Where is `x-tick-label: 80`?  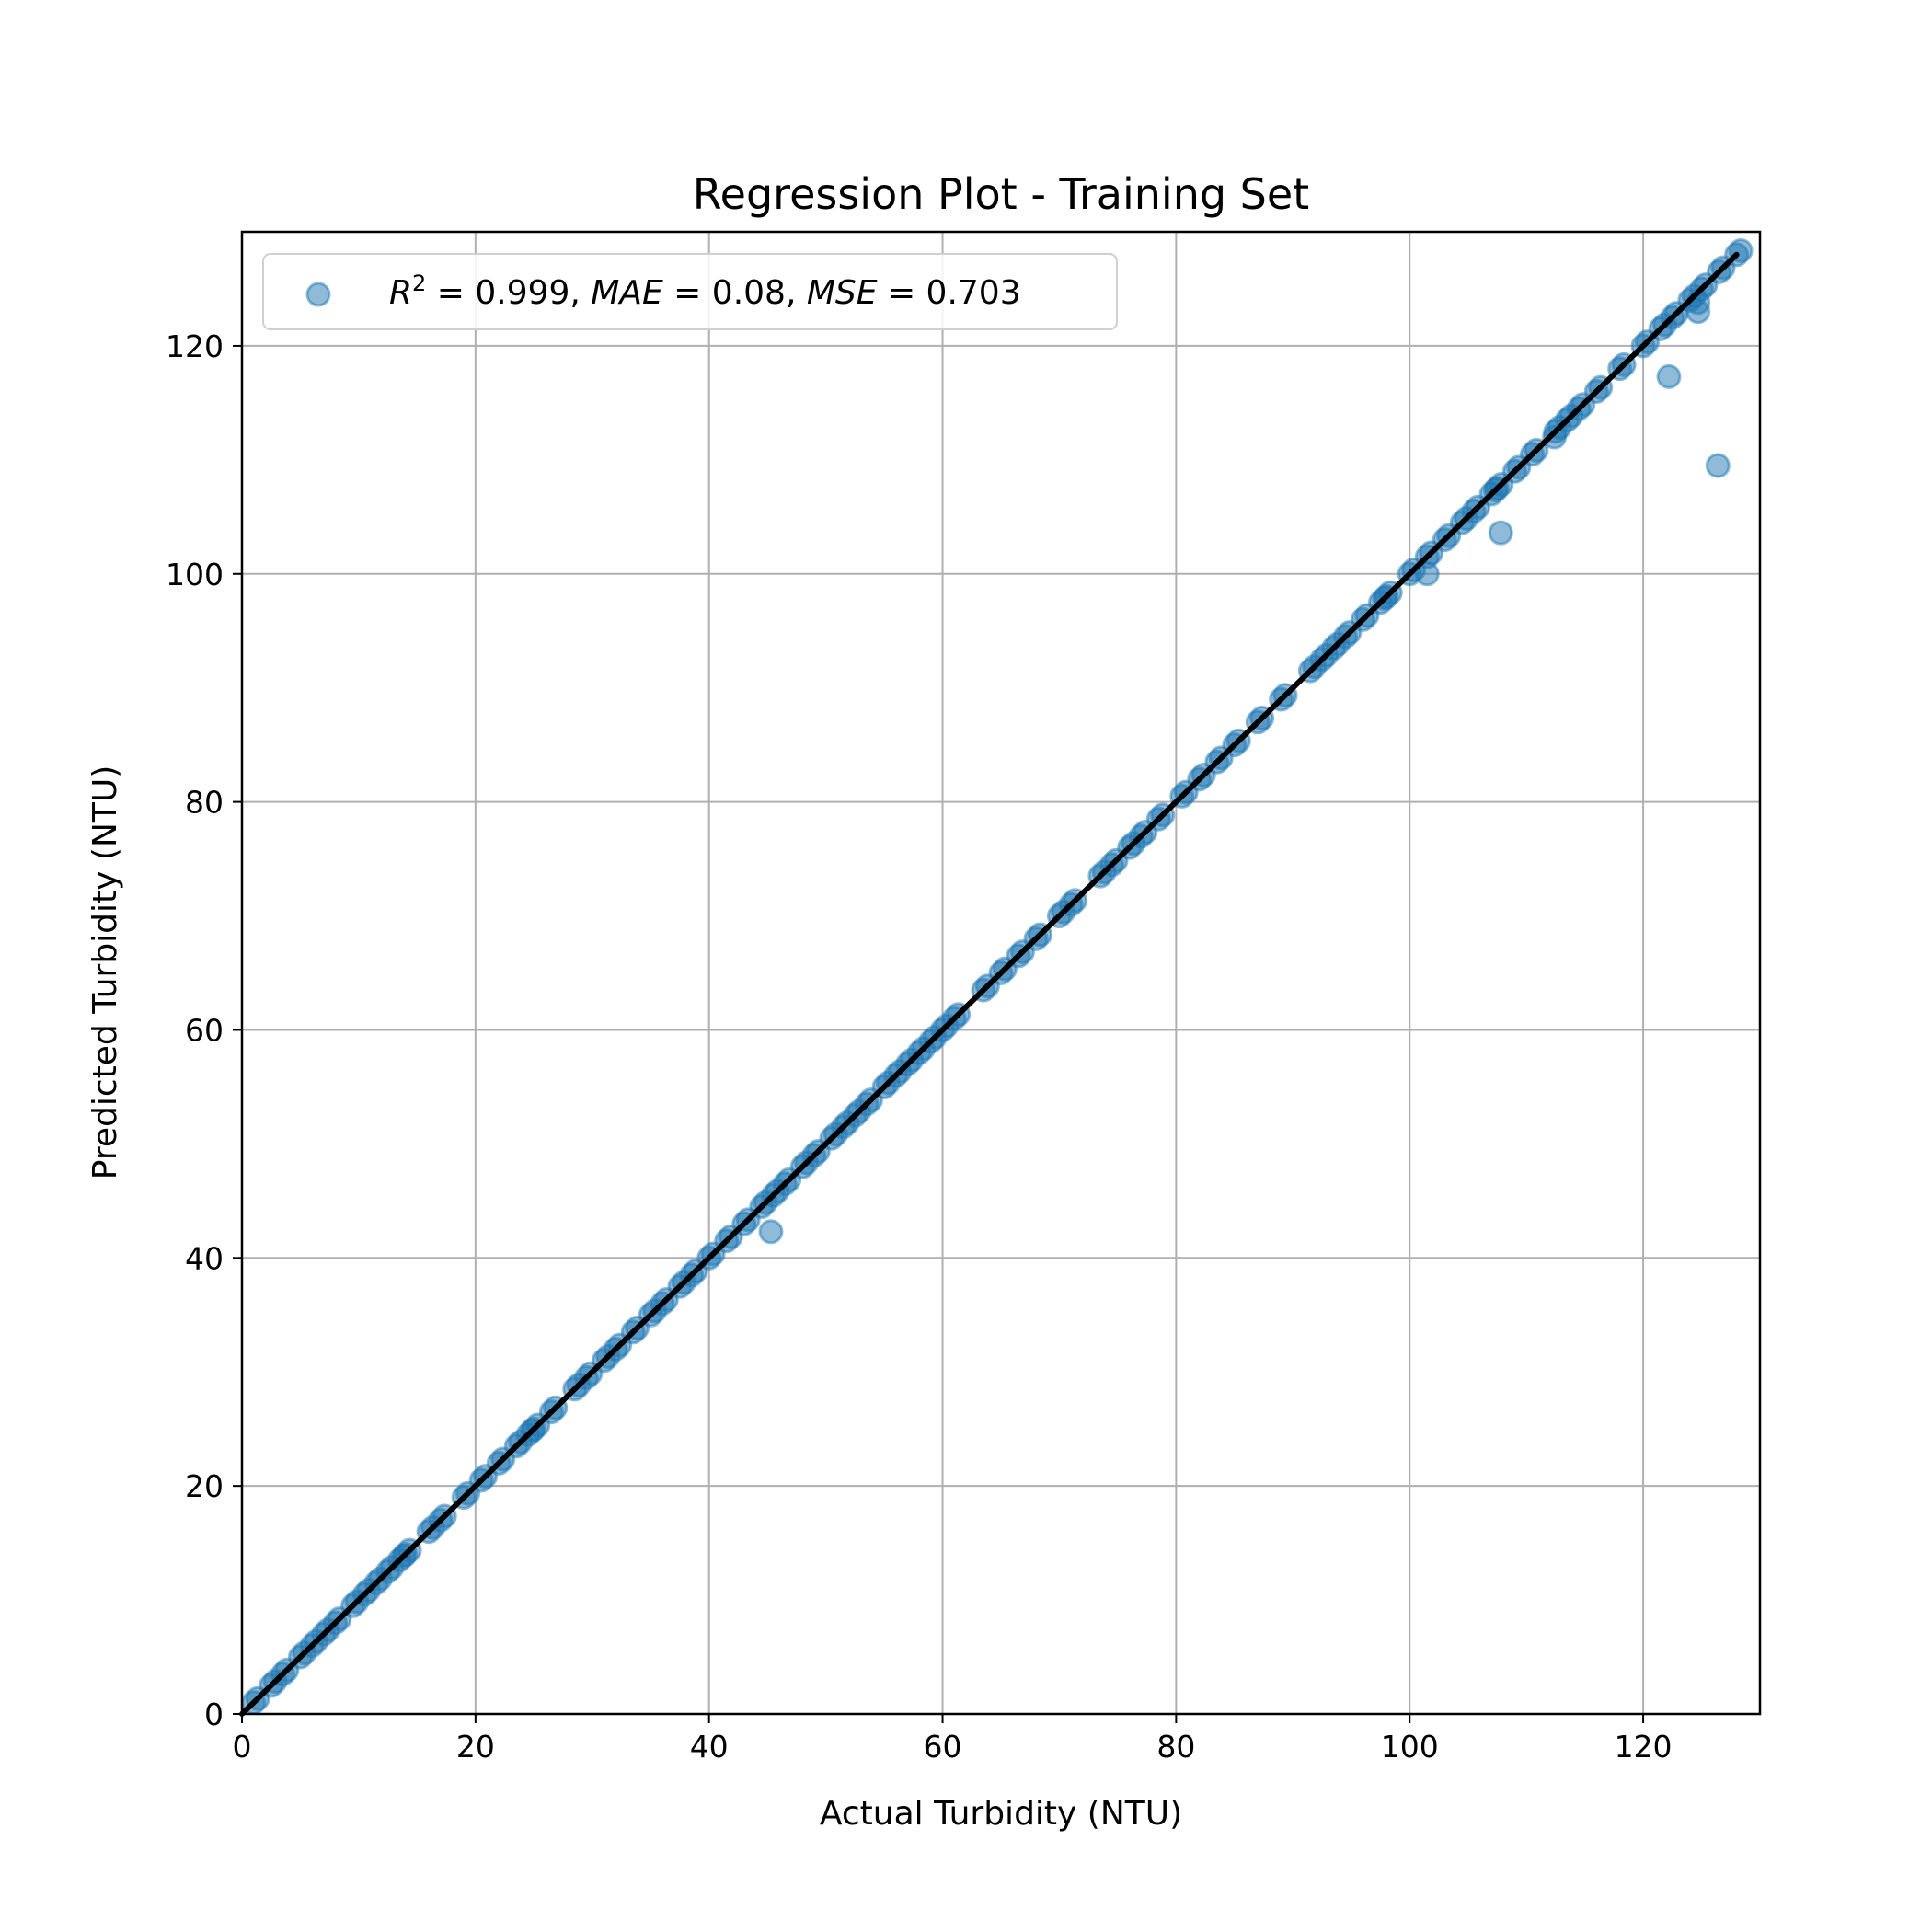 x-tick-label: 80 is located at coordinates (1175, 1747).